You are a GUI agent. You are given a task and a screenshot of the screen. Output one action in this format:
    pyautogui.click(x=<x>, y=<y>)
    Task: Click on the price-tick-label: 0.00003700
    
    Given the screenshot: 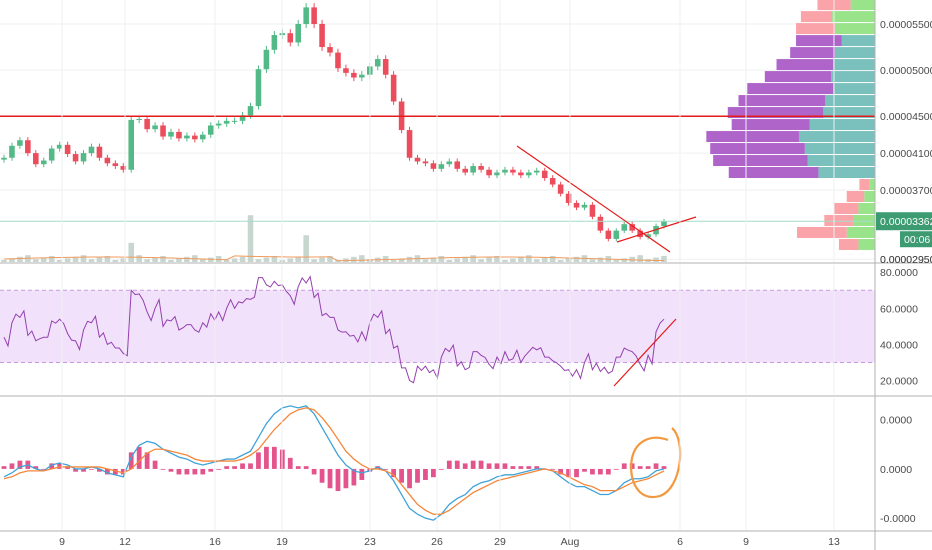 What is the action you would take?
    pyautogui.click(x=906, y=191)
    